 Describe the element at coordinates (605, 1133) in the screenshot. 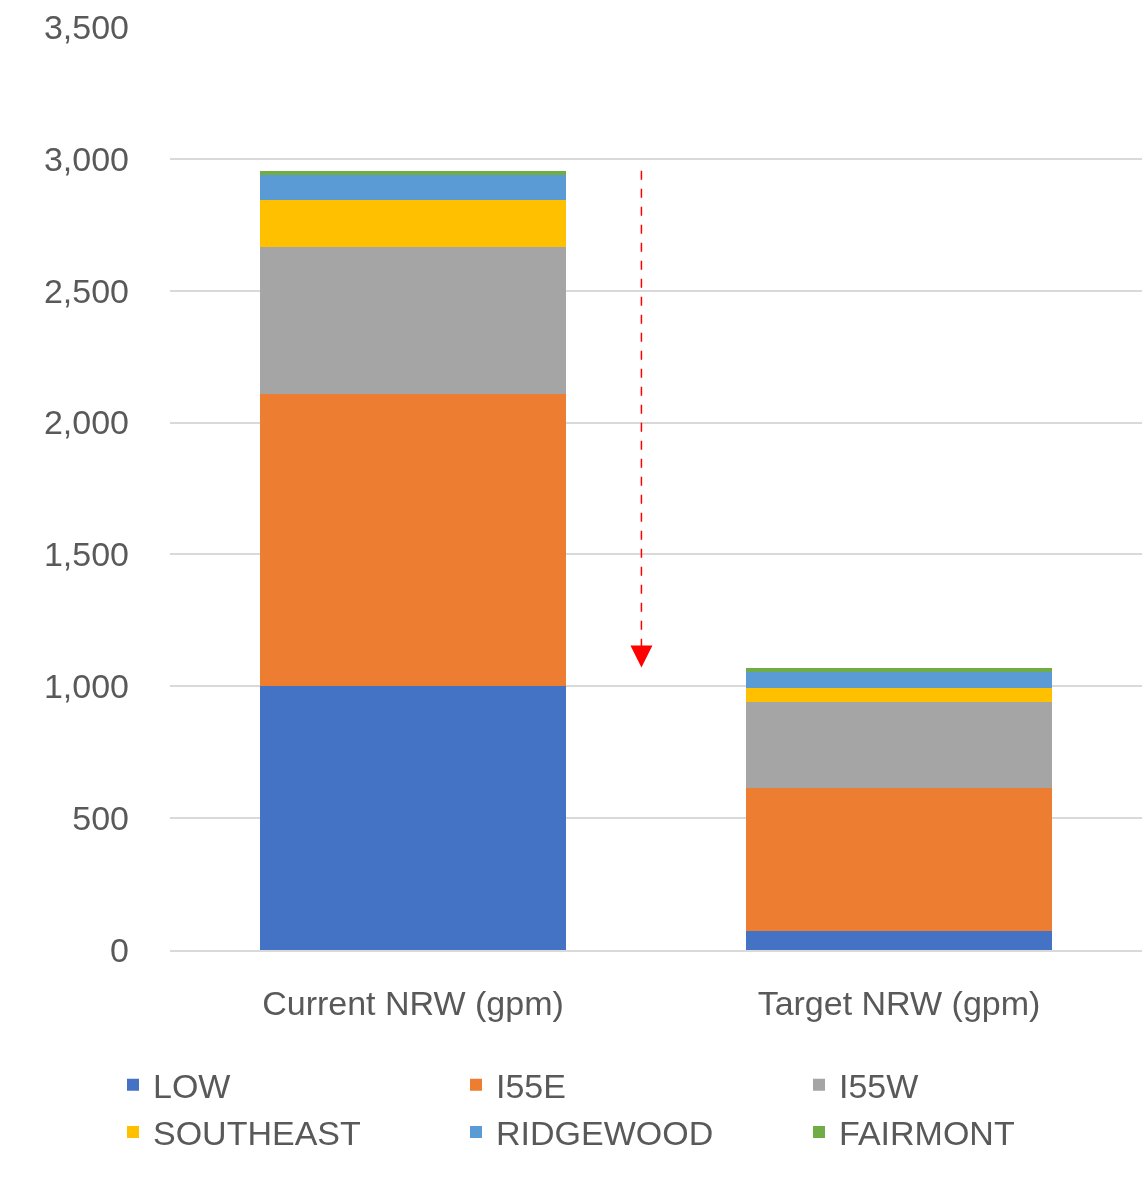

I see `legend-label: RIDGEWOOD` at that location.